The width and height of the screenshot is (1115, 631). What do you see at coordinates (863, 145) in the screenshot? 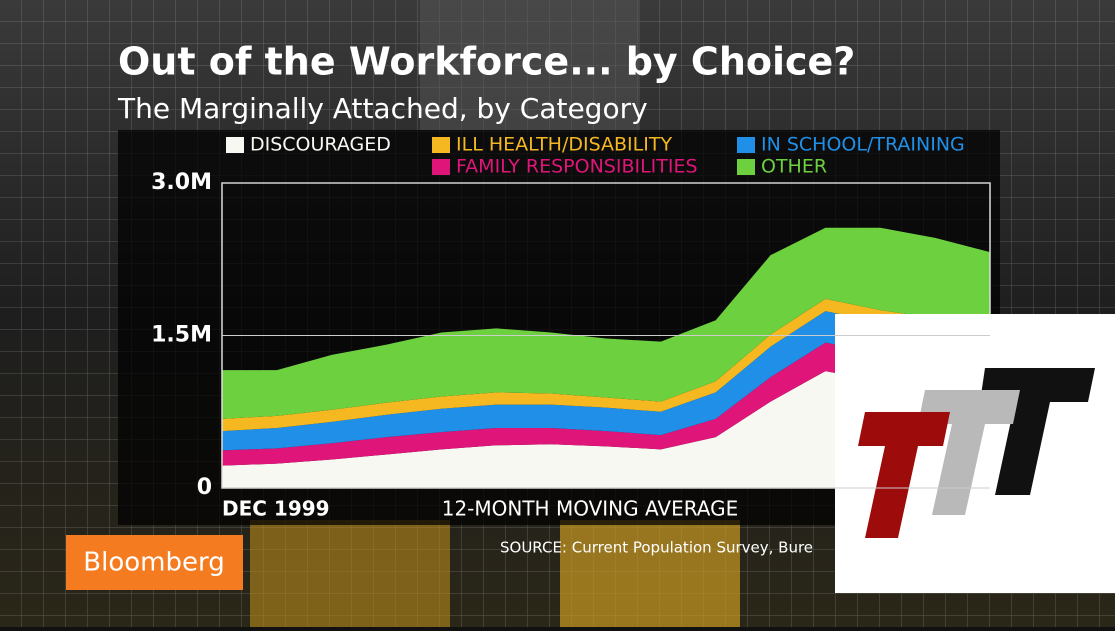
I see `legend-label: IN SCHOOL/TRAINING` at bounding box center [863, 145].